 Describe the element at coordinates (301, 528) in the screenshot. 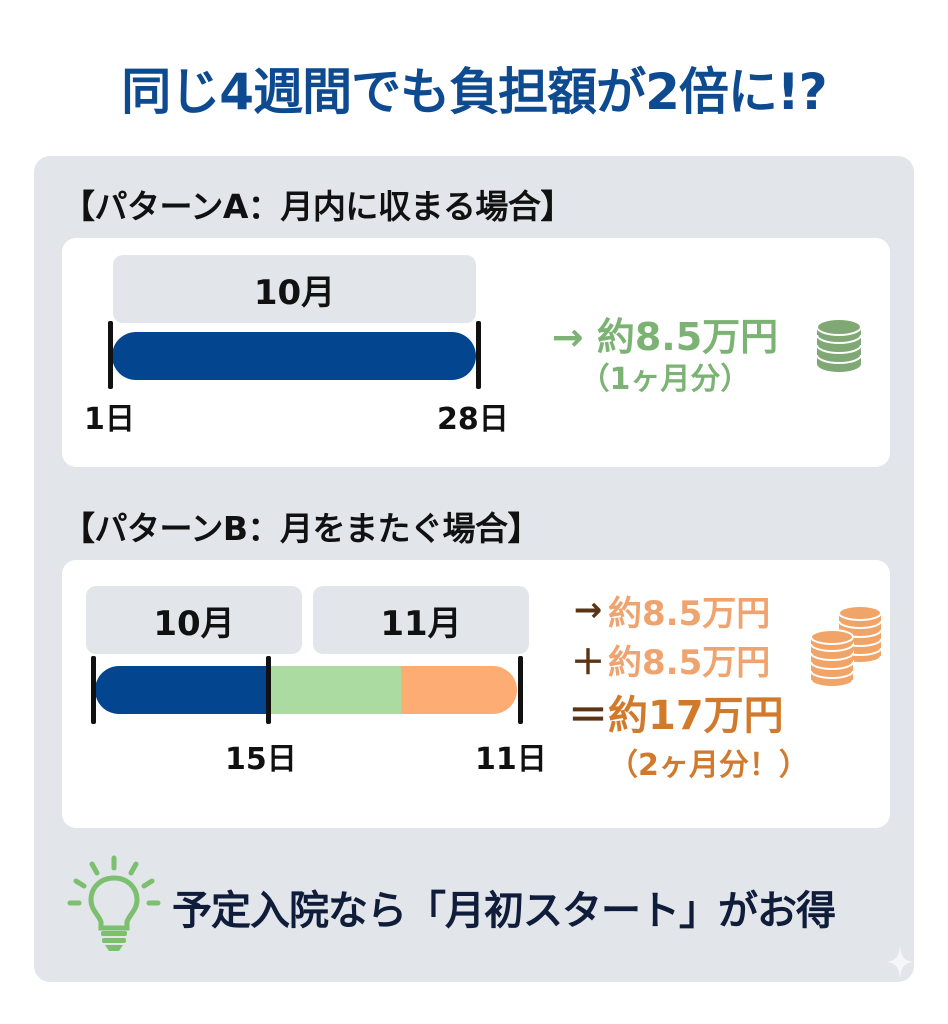

I see `pattern-b-heading: 【パターンB：月をまたぐ場合】` at that location.